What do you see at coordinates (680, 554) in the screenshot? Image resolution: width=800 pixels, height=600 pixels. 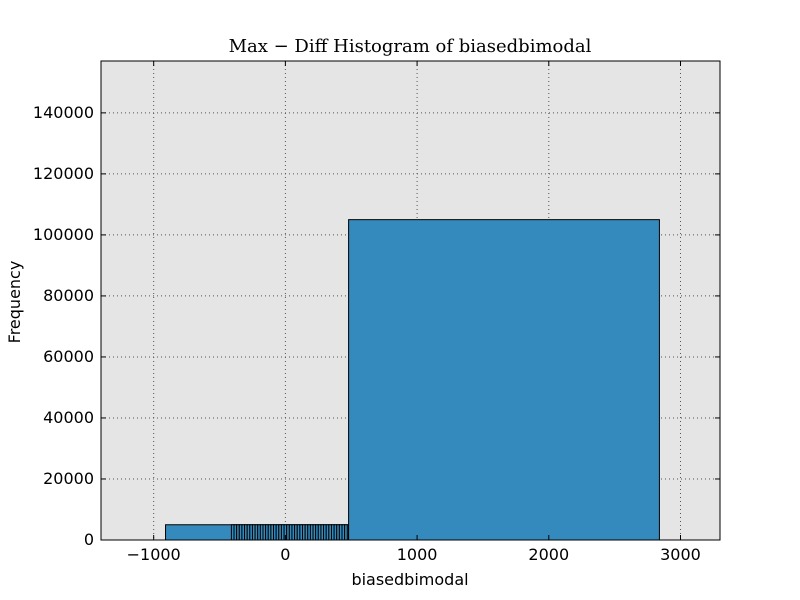 I see `x-tick-label: 3000` at bounding box center [680, 554].